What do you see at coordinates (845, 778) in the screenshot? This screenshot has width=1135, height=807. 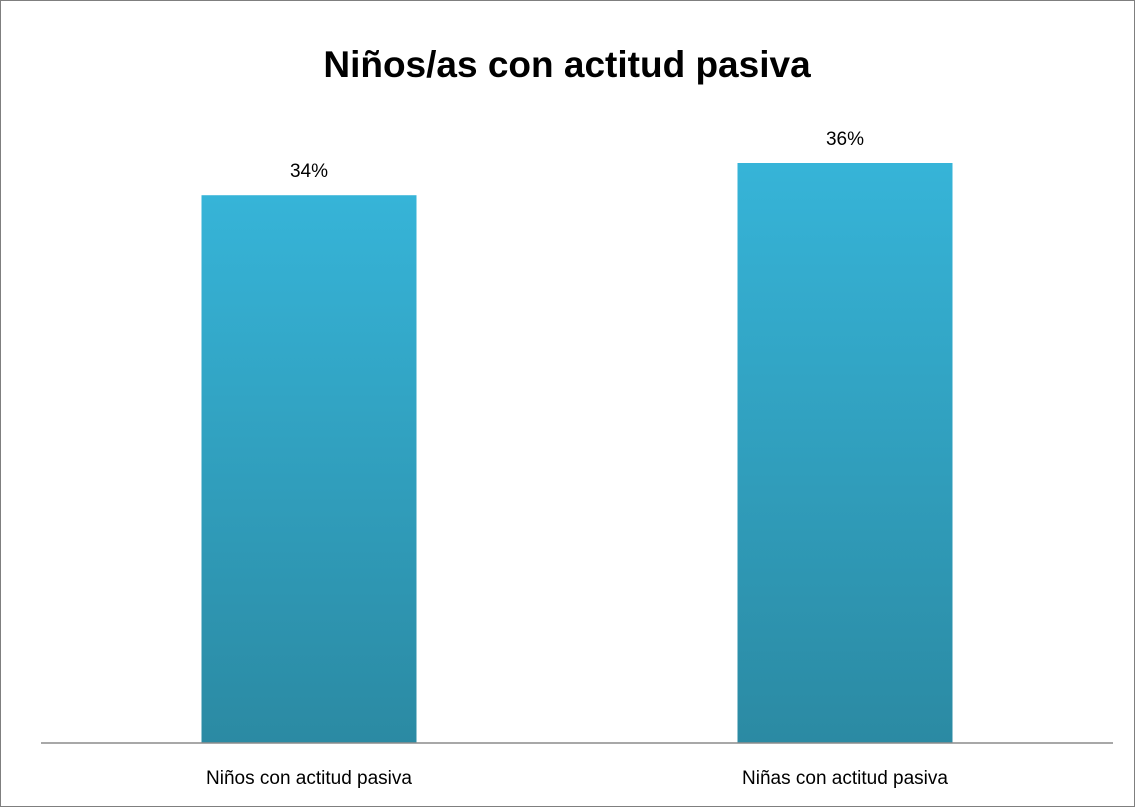 I see `x-tick-label-1: Niñas con actitud pasiva` at bounding box center [845, 778].